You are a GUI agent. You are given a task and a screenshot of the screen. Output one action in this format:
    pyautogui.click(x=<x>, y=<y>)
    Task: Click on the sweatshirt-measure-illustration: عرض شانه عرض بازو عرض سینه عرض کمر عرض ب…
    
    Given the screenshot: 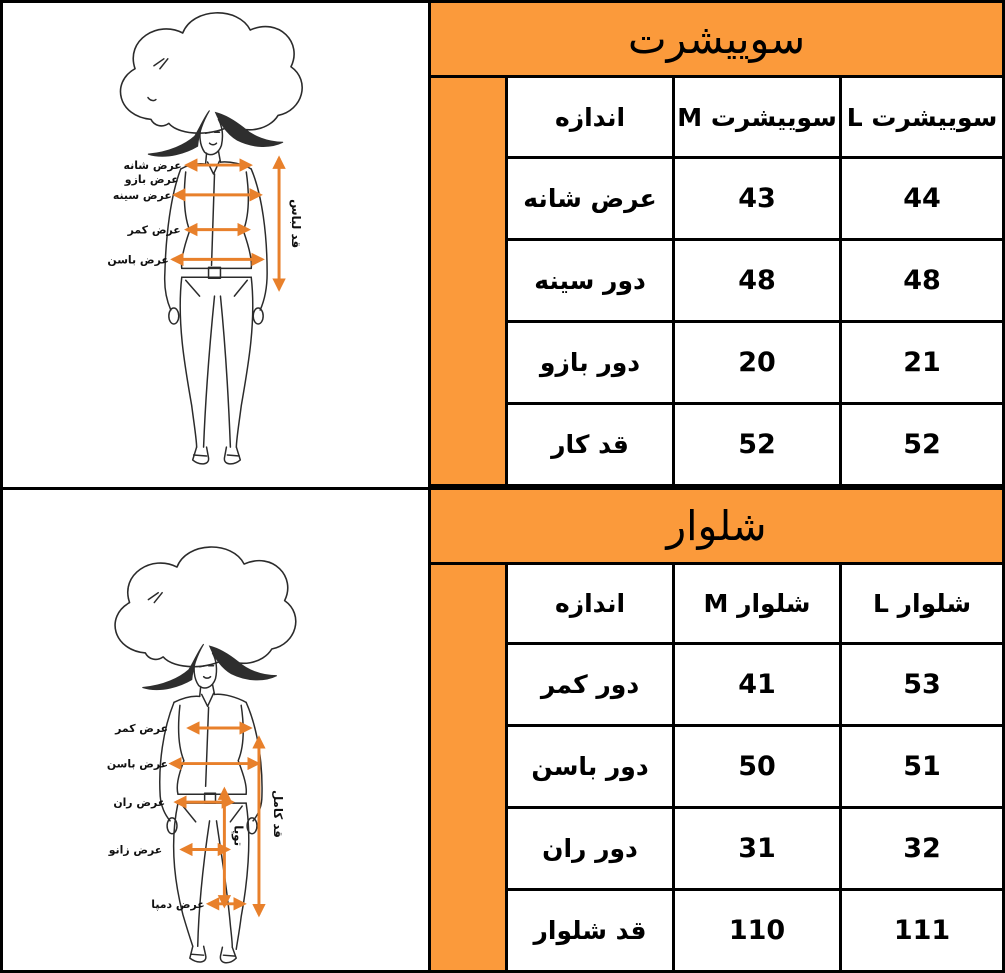 What is the action you would take?
    pyautogui.click(x=205, y=238)
    